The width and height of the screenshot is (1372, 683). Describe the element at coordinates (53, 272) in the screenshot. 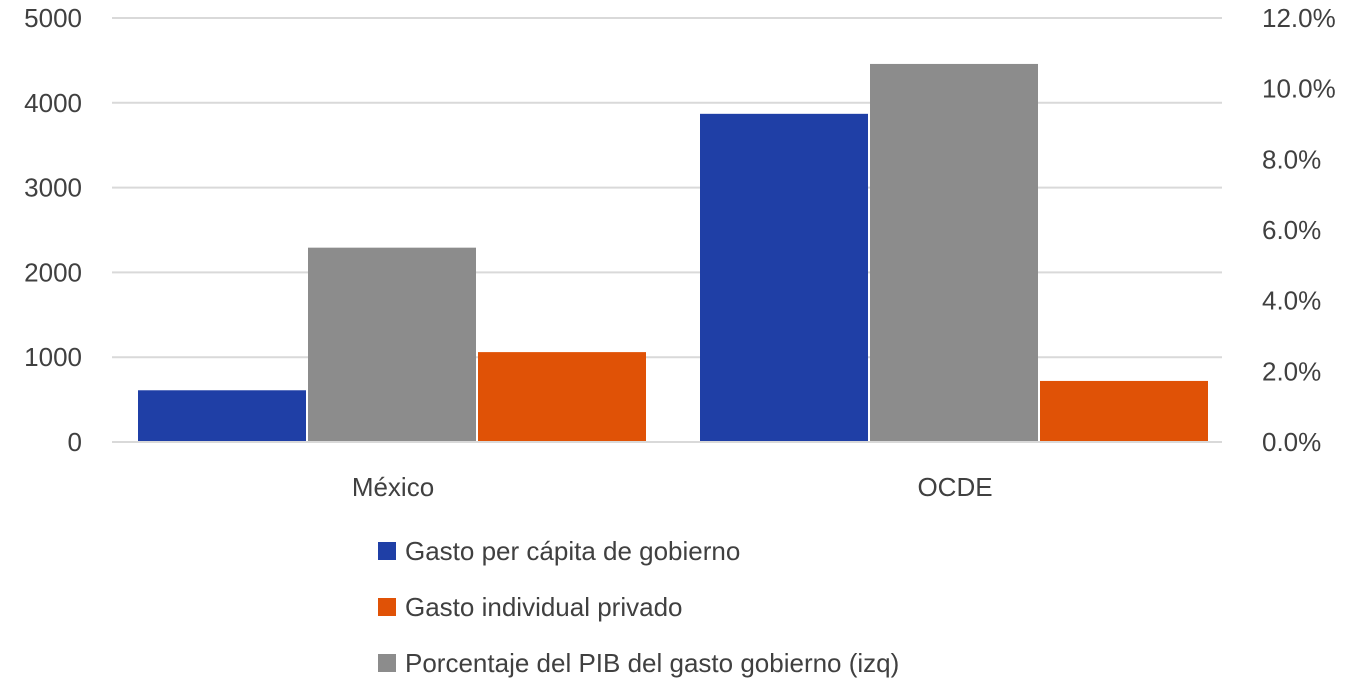

I see `left-tick-label: 2000` at that location.